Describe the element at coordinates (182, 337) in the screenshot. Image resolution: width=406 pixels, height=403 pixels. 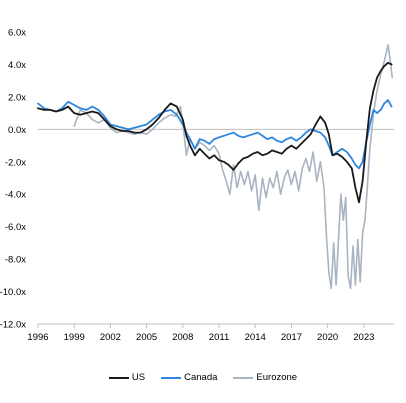
I see `x-tick-label: 2008` at that location.